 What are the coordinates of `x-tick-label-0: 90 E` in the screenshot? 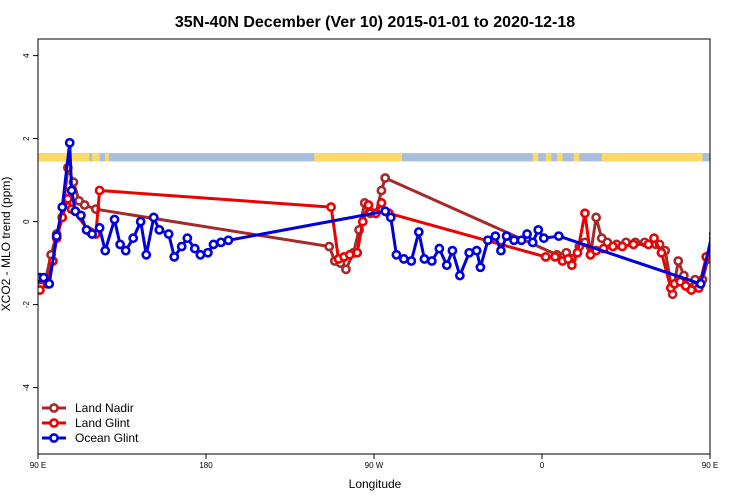 It's located at (38, 465).